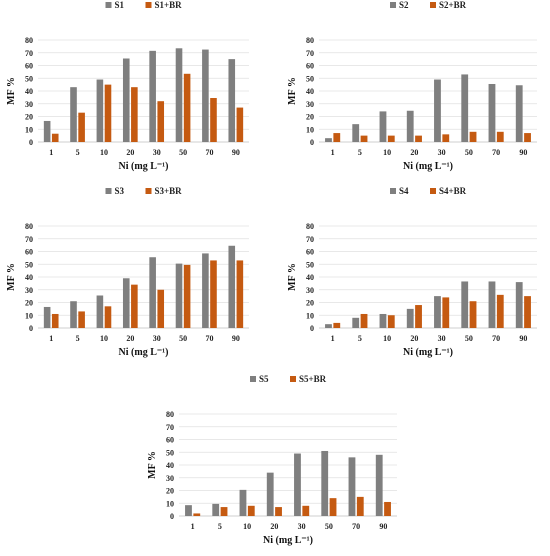 The width and height of the screenshot is (550, 556). Describe the element at coordinates (170, 491) in the screenshot. I see `chart-5-y-tick-label: 20` at that location.